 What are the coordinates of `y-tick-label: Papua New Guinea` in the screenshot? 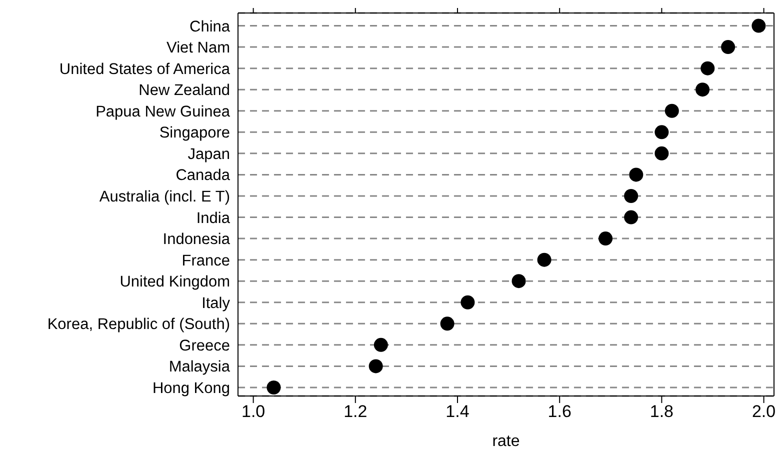 It's located at (163, 111).